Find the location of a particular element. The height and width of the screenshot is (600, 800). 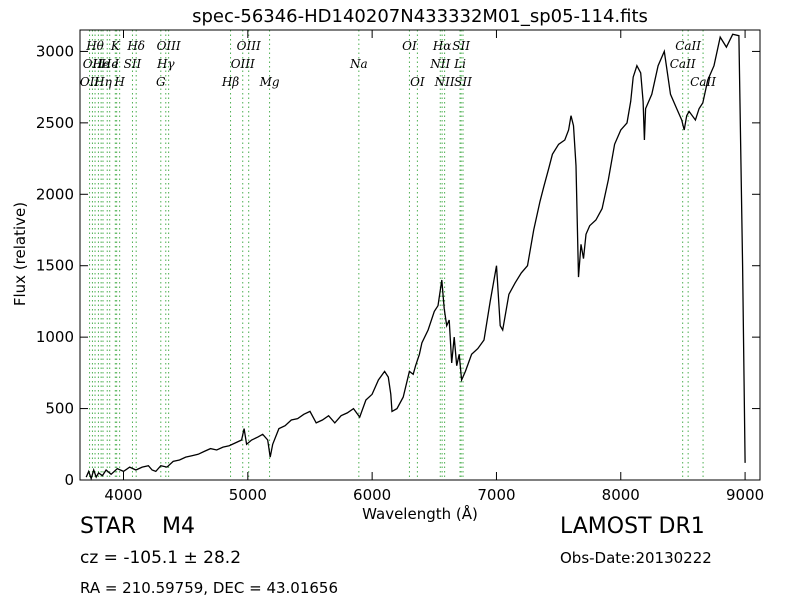

line-marker-label: Mg is located at coordinates (269, 82).